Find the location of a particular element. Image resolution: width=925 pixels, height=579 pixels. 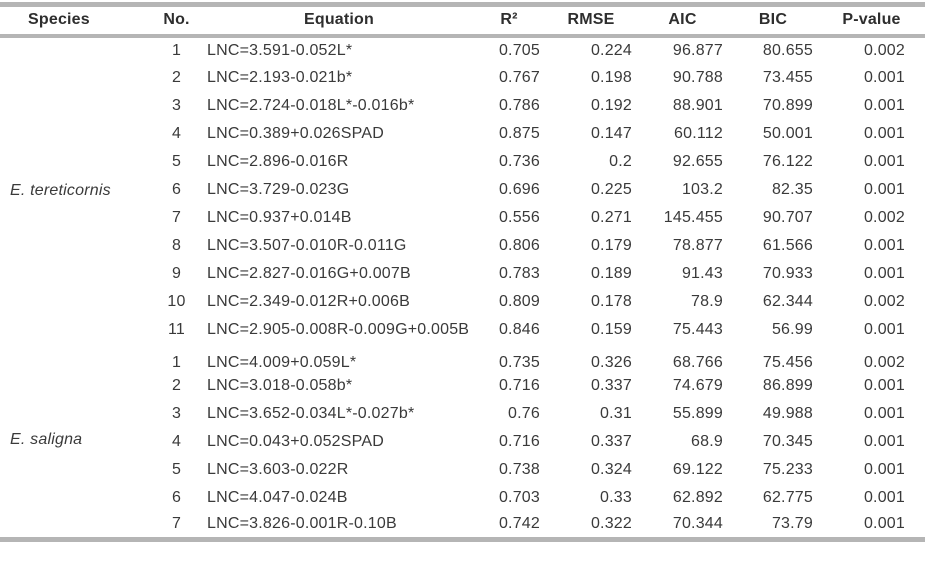

cell-aic: 145.455 is located at coordinates (693, 217).